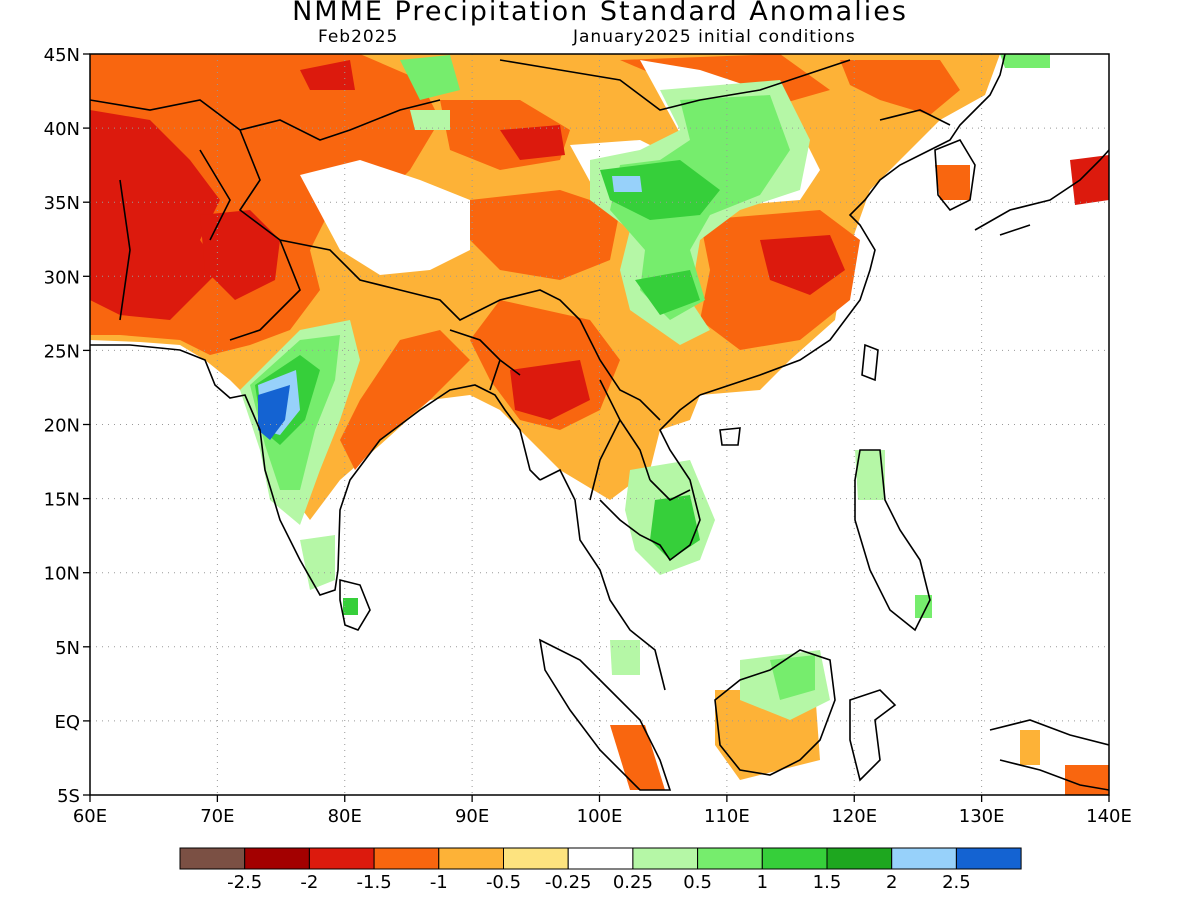 Image resolution: width=1200 pixels, height=900 pixels. What do you see at coordinates (62, 500) in the screenshot?
I see `lat-tick-label: 15N` at bounding box center [62, 500].